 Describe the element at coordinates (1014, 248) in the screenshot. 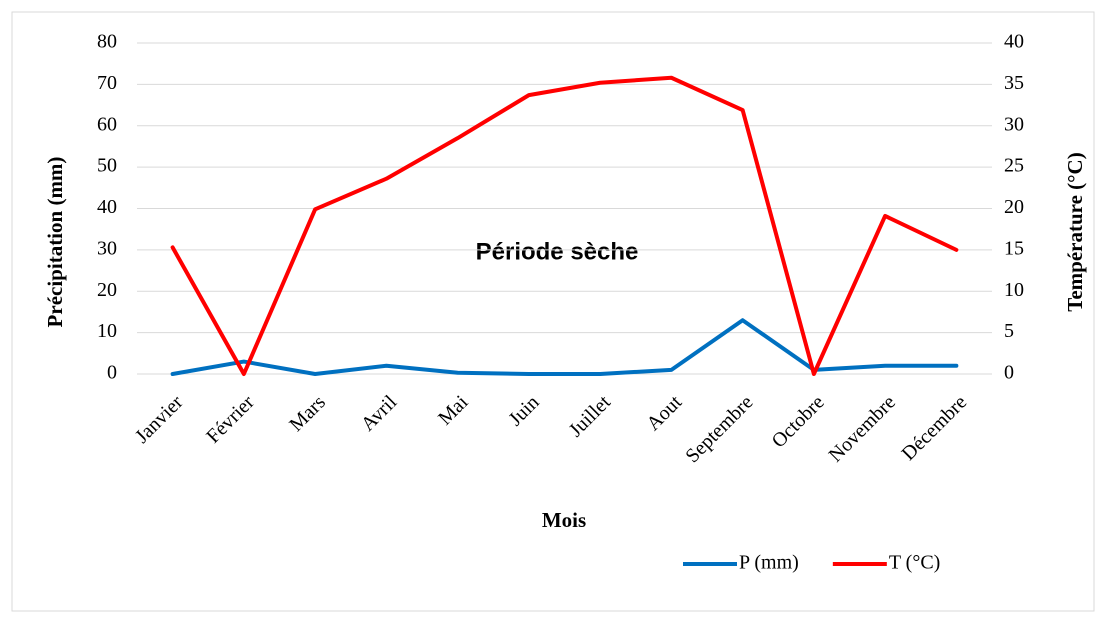

I see `y2-tick-label: 15` at that location.